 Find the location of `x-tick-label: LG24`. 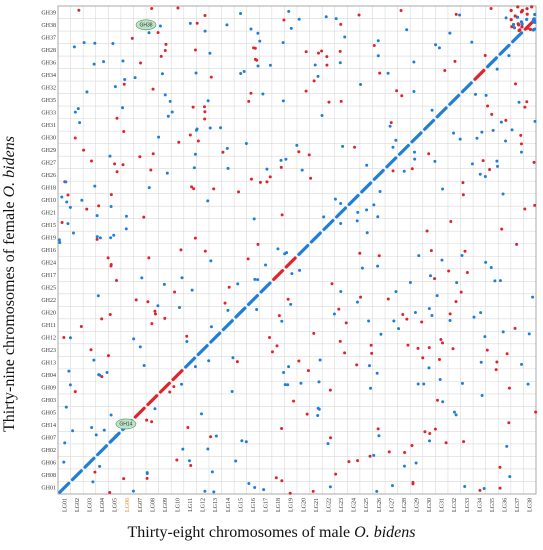

x-tick-label: LG24 is located at coordinates (355, 505).